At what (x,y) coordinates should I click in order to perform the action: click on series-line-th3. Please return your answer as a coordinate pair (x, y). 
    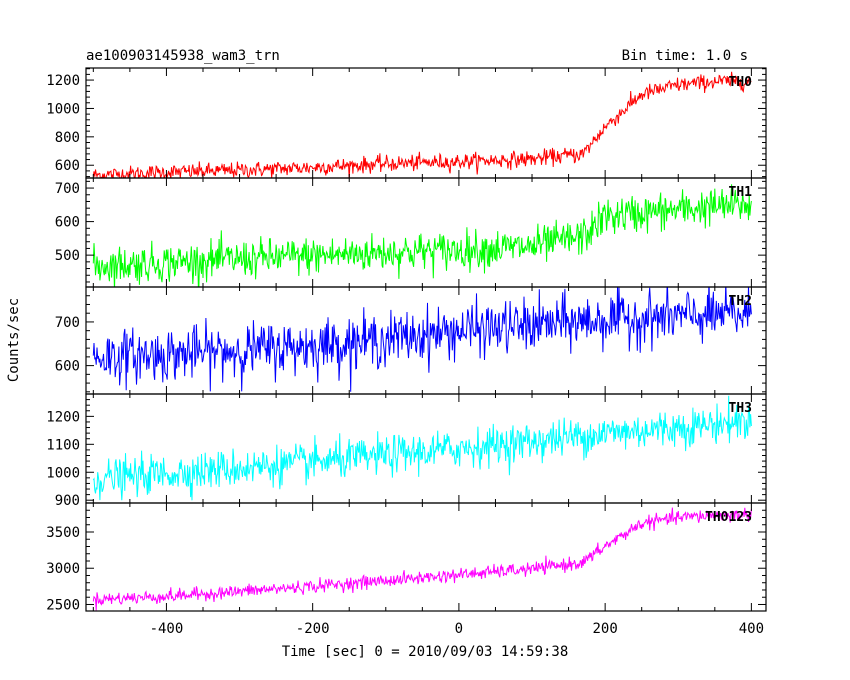
    Looking at the image, I should click on (422, 448).